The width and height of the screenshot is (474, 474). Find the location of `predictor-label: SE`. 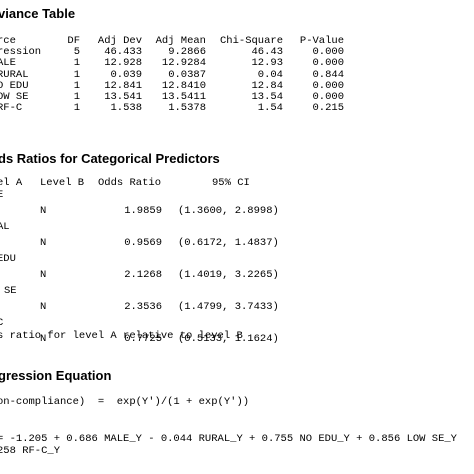

predictor-label: SE is located at coordinates (10, 290).